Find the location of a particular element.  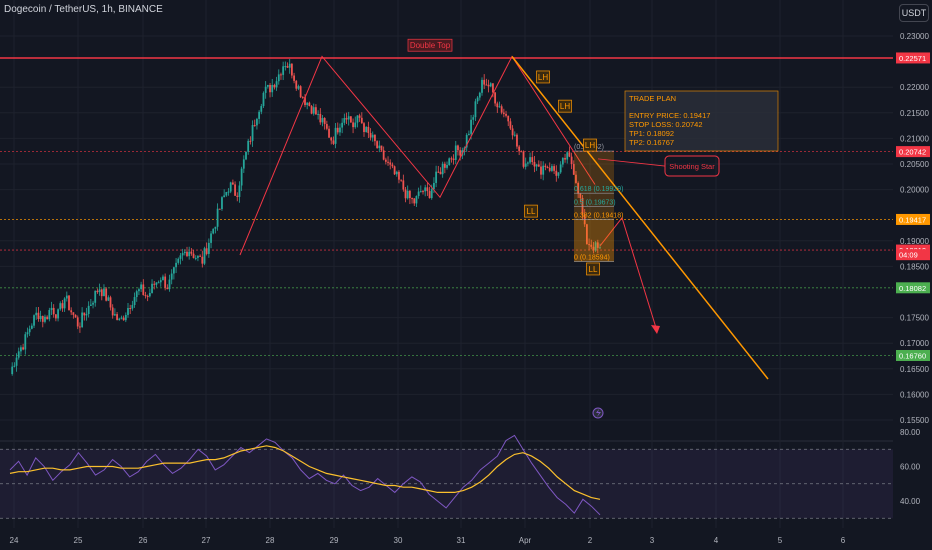

price-tick-label: 0.21500 is located at coordinates (914, 113).